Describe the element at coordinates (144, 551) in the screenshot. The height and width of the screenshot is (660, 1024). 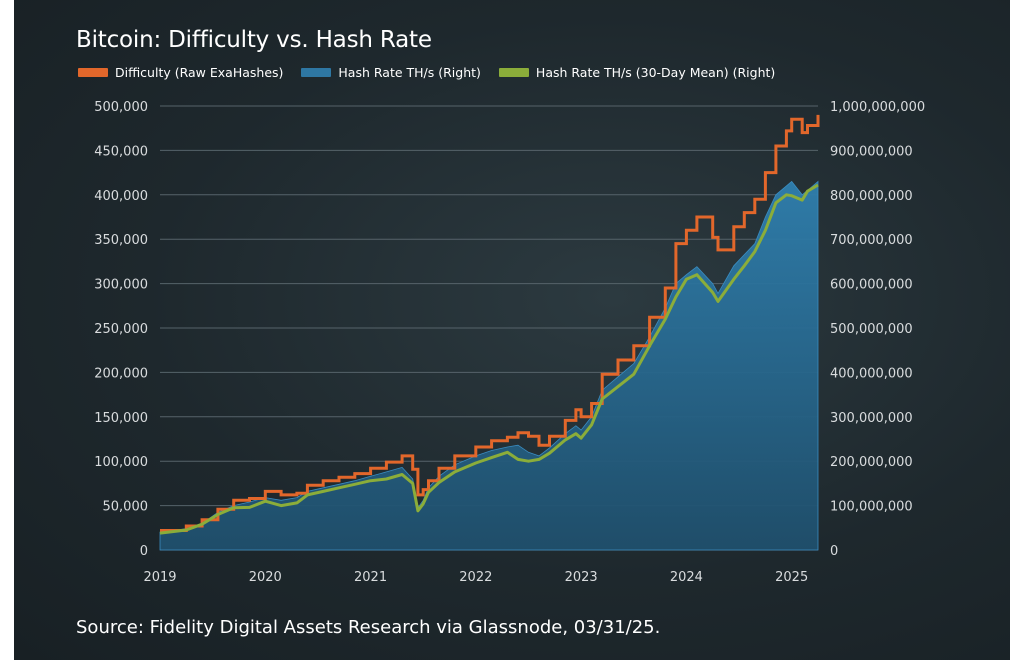
I see `y-left-tick-label: 0` at that location.